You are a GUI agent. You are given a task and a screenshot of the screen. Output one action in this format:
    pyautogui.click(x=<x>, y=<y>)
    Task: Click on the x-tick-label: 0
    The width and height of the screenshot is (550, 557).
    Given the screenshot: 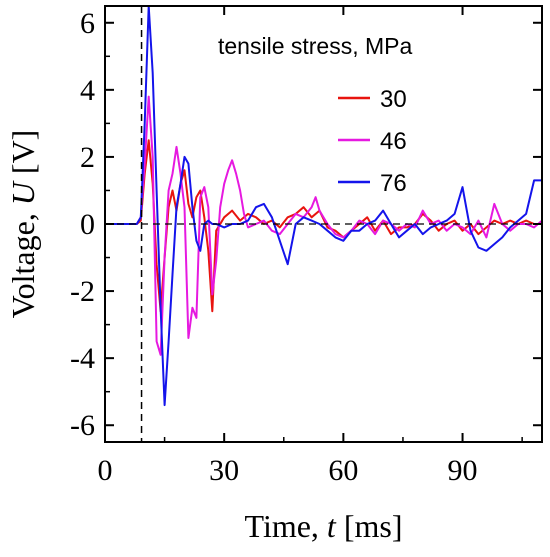 What is the action you would take?
    pyautogui.click(x=105, y=470)
    